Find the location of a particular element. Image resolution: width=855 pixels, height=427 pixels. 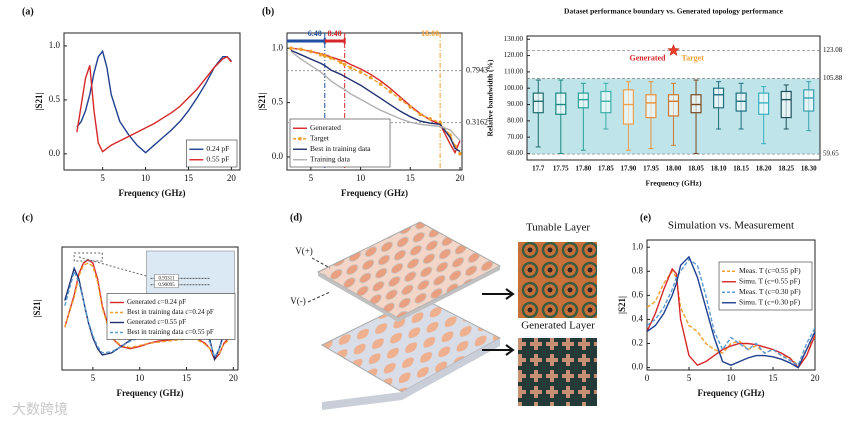

generated-layer-image is located at coordinates (557, 372).